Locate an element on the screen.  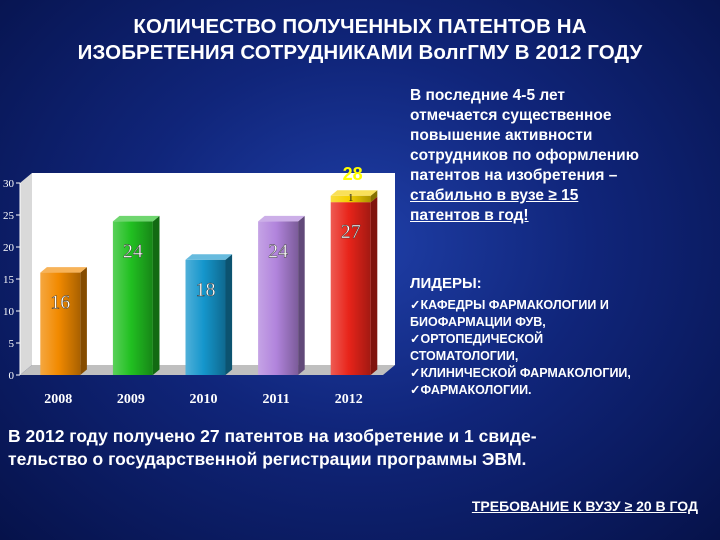
title-line-1: КОЛИЧЕСТВО ПОЛУЧЕННЫХ ПАТЕНТОВ НА is located at coordinates (360, 26).